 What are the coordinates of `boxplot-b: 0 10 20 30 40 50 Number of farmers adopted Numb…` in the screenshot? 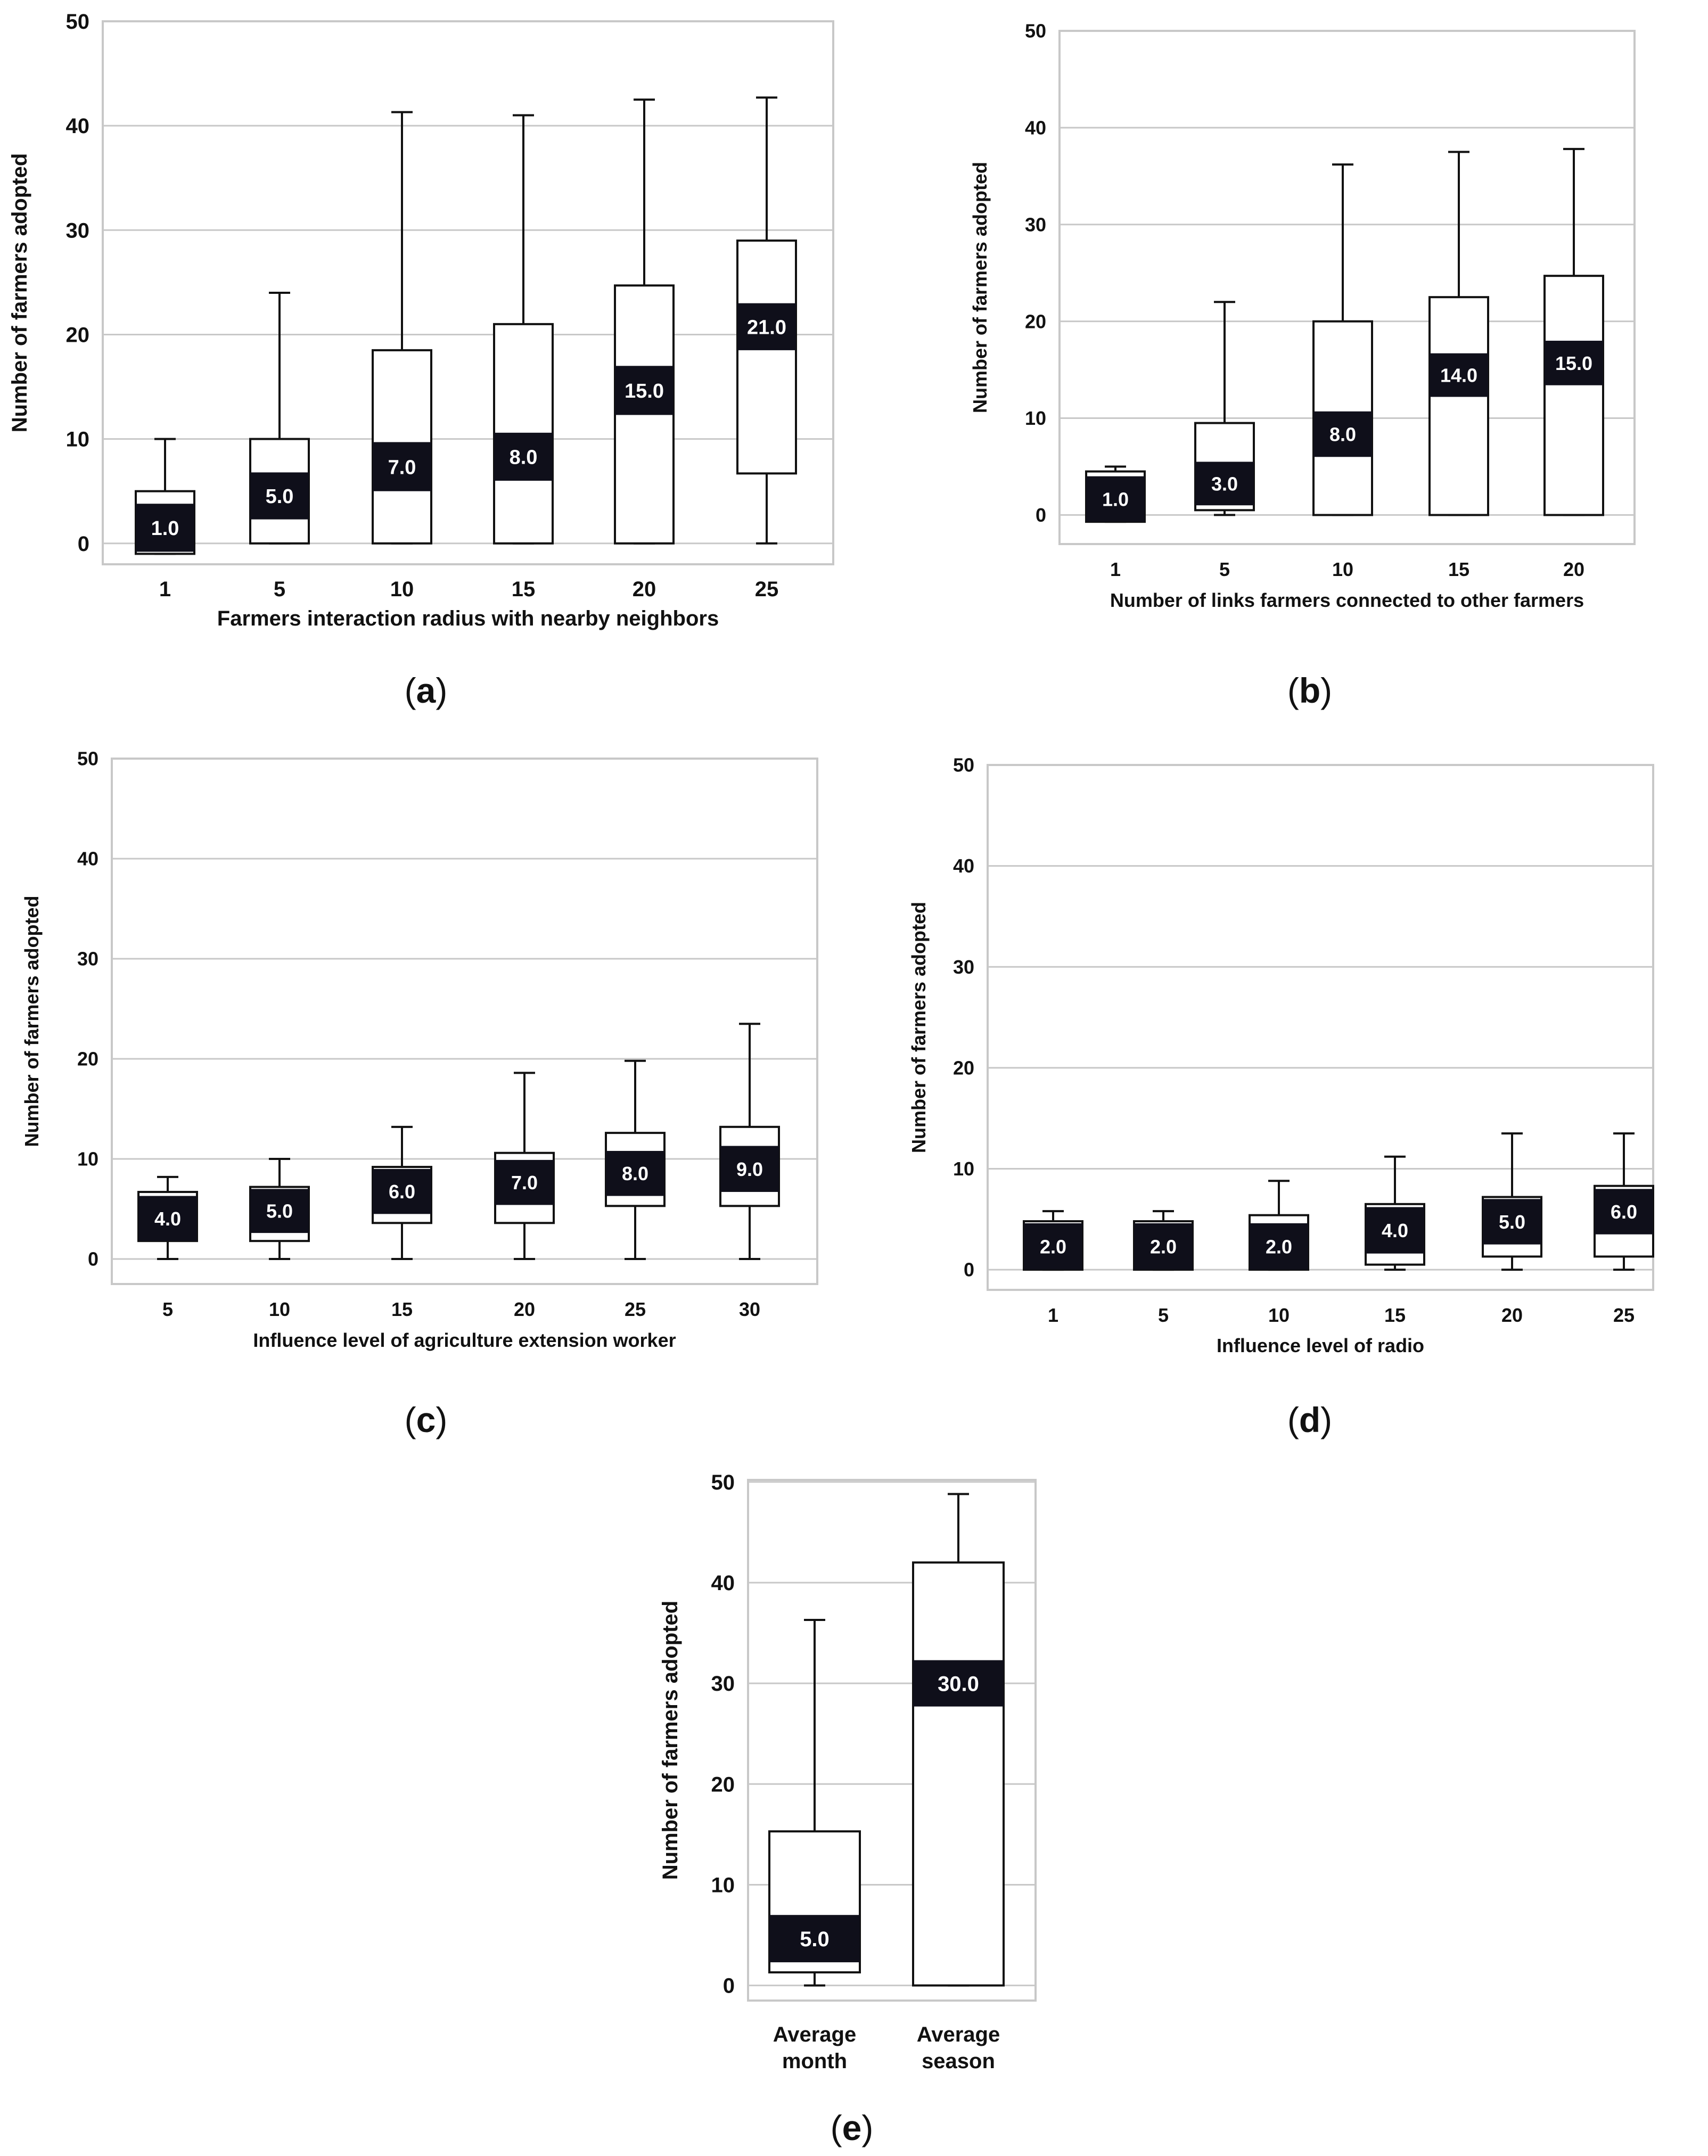 It's located at (1302, 315).